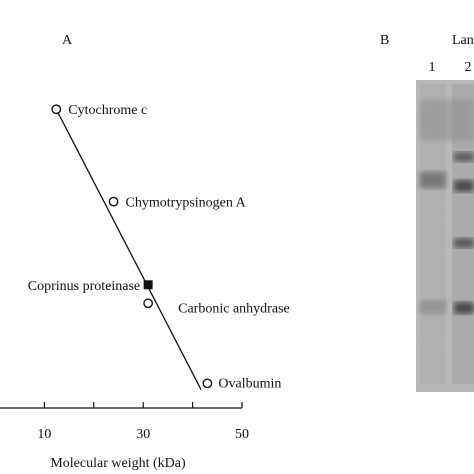 The height and width of the screenshot is (474, 474). What do you see at coordinates (234, 308) in the screenshot?
I see `label-carbonic-anhydrase: Carbonic anhydrase` at bounding box center [234, 308].